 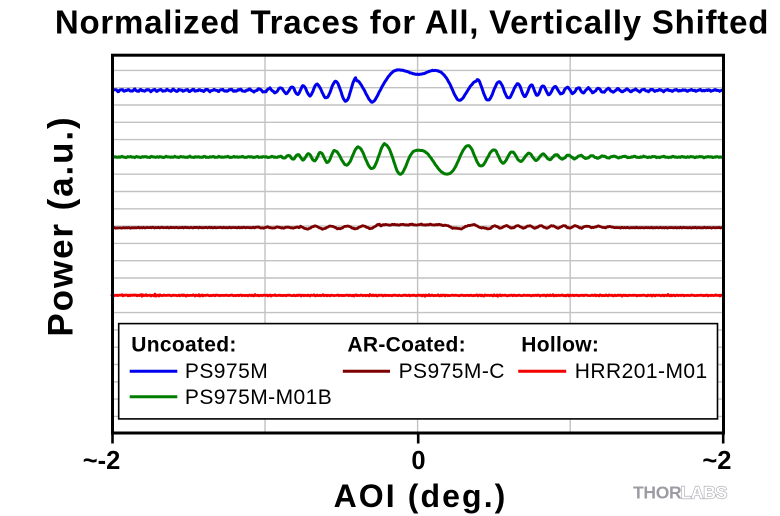 I want to click on svg-text: Power (a.u.), so click(x=61, y=225).